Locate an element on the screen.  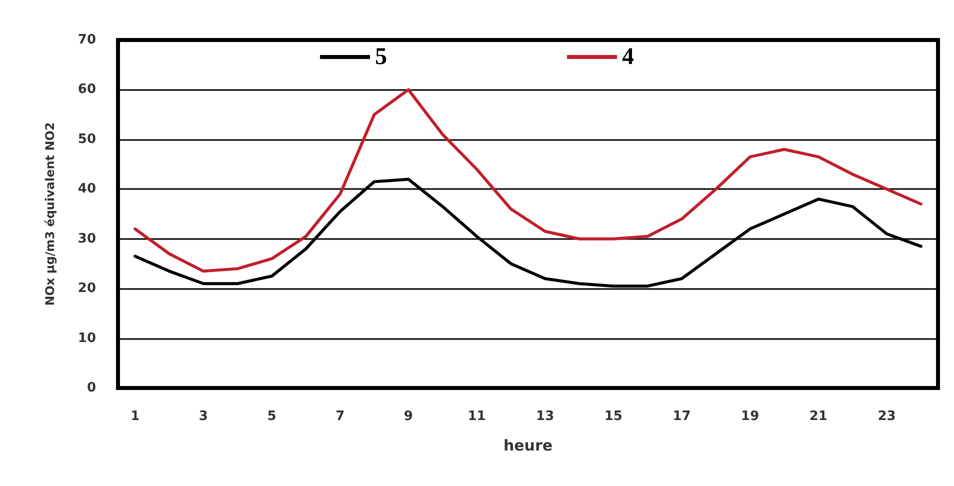
y-tick-label: 20 is located at coordinates (87, 288).